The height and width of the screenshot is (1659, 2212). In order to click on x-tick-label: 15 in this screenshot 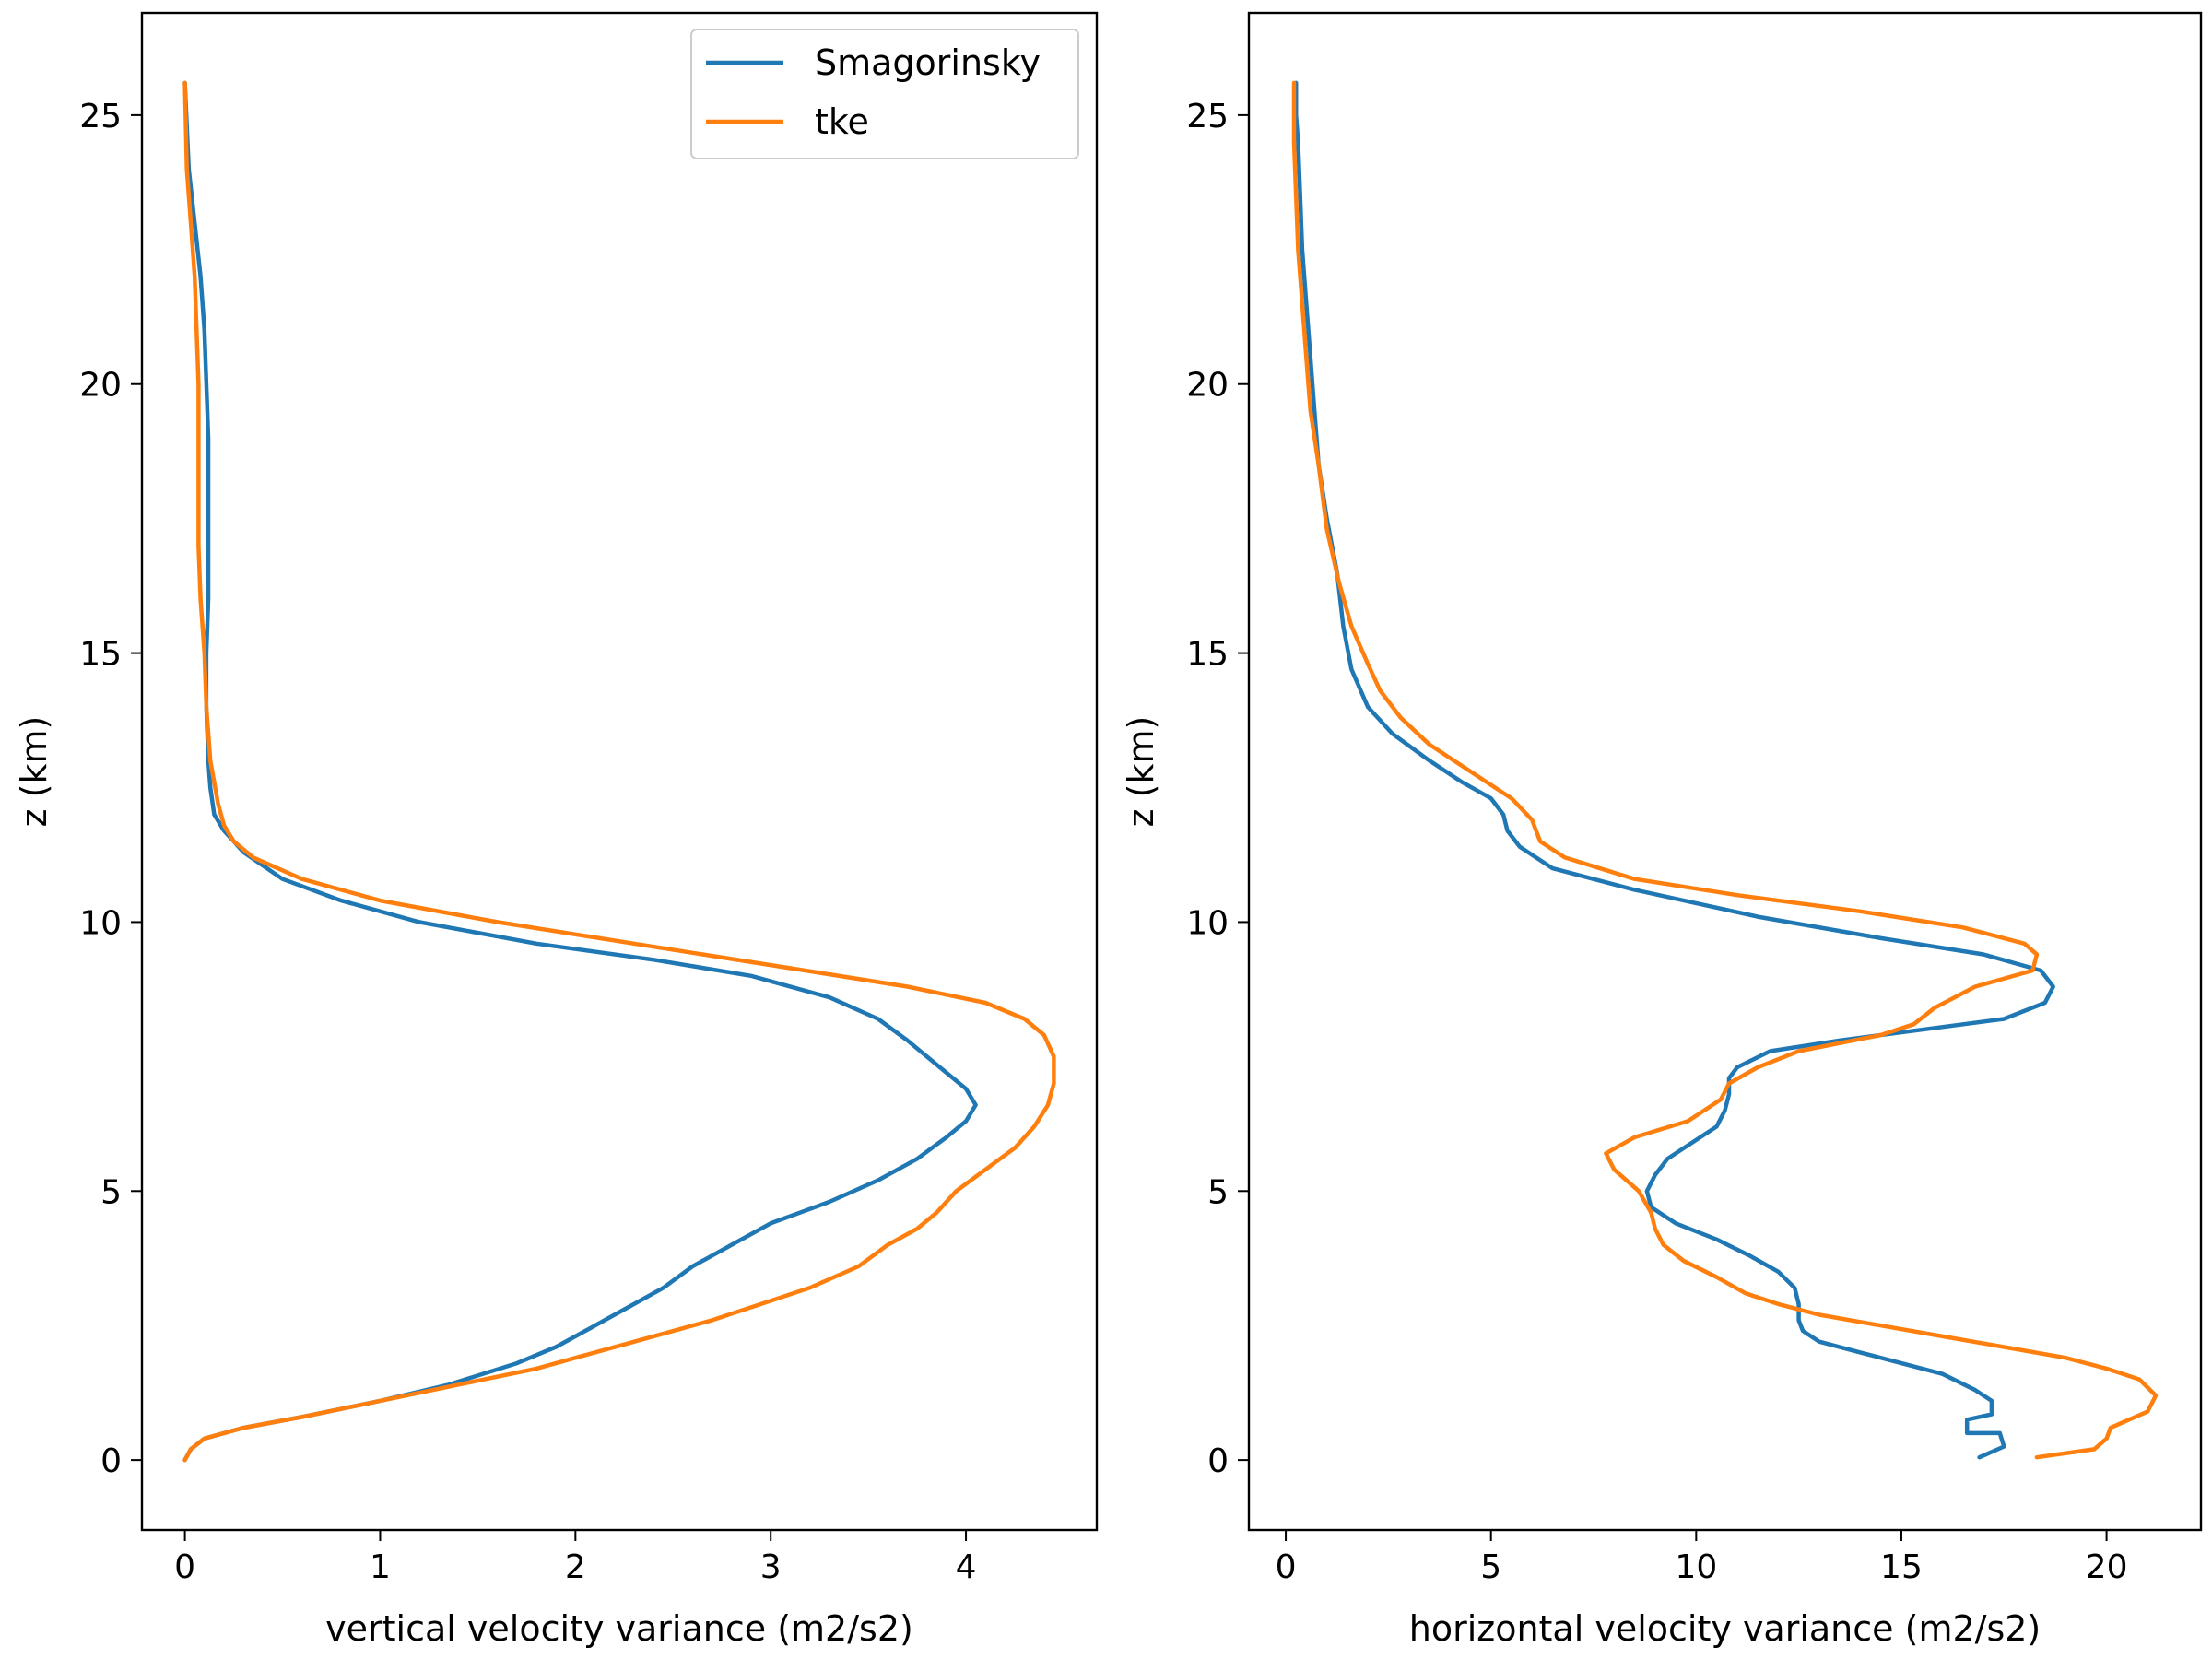, I will do `click(1901, 1567)`.